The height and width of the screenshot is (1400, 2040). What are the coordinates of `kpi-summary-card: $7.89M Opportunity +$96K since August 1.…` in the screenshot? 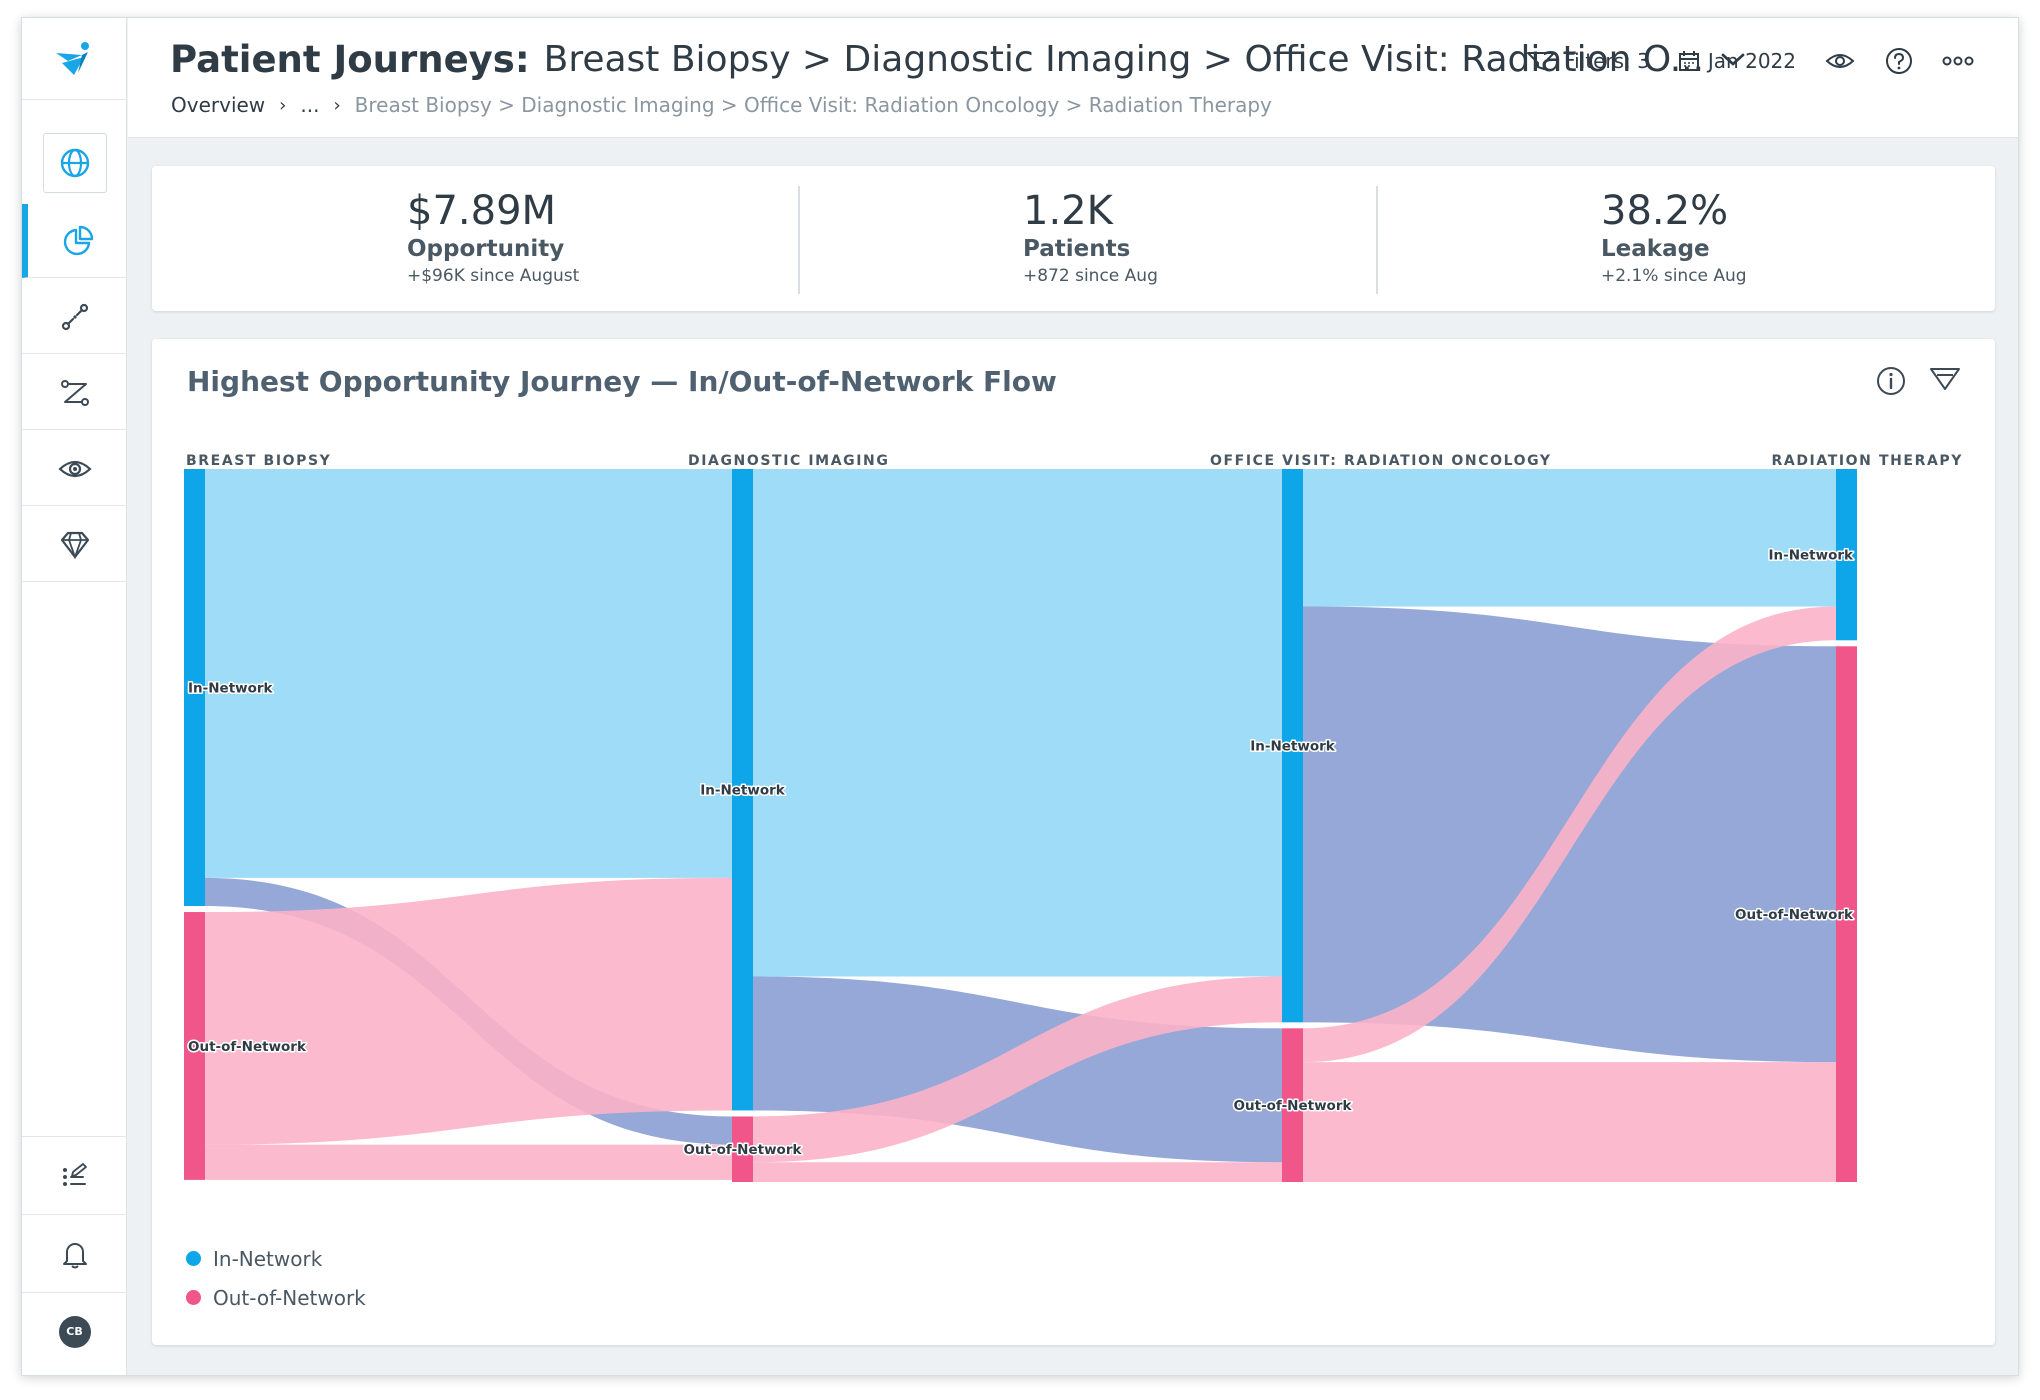 It's located at (1073, 238).